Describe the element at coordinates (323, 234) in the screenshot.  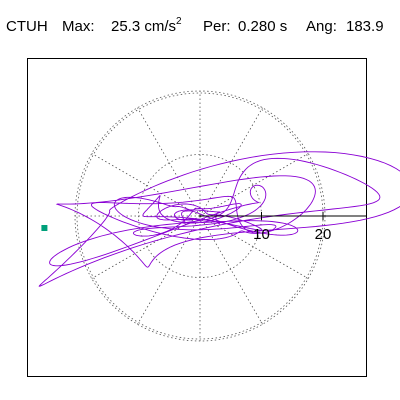
I see `axis-tick-label-20: 20` at that location.